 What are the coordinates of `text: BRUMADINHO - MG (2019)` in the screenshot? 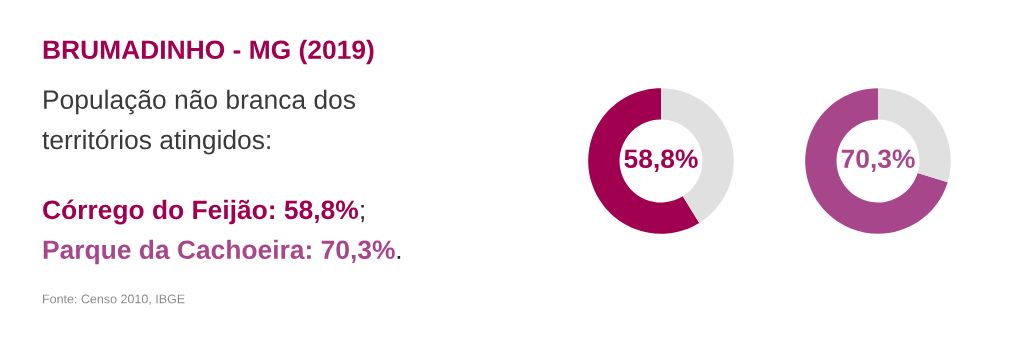 It's located at (208, 52).